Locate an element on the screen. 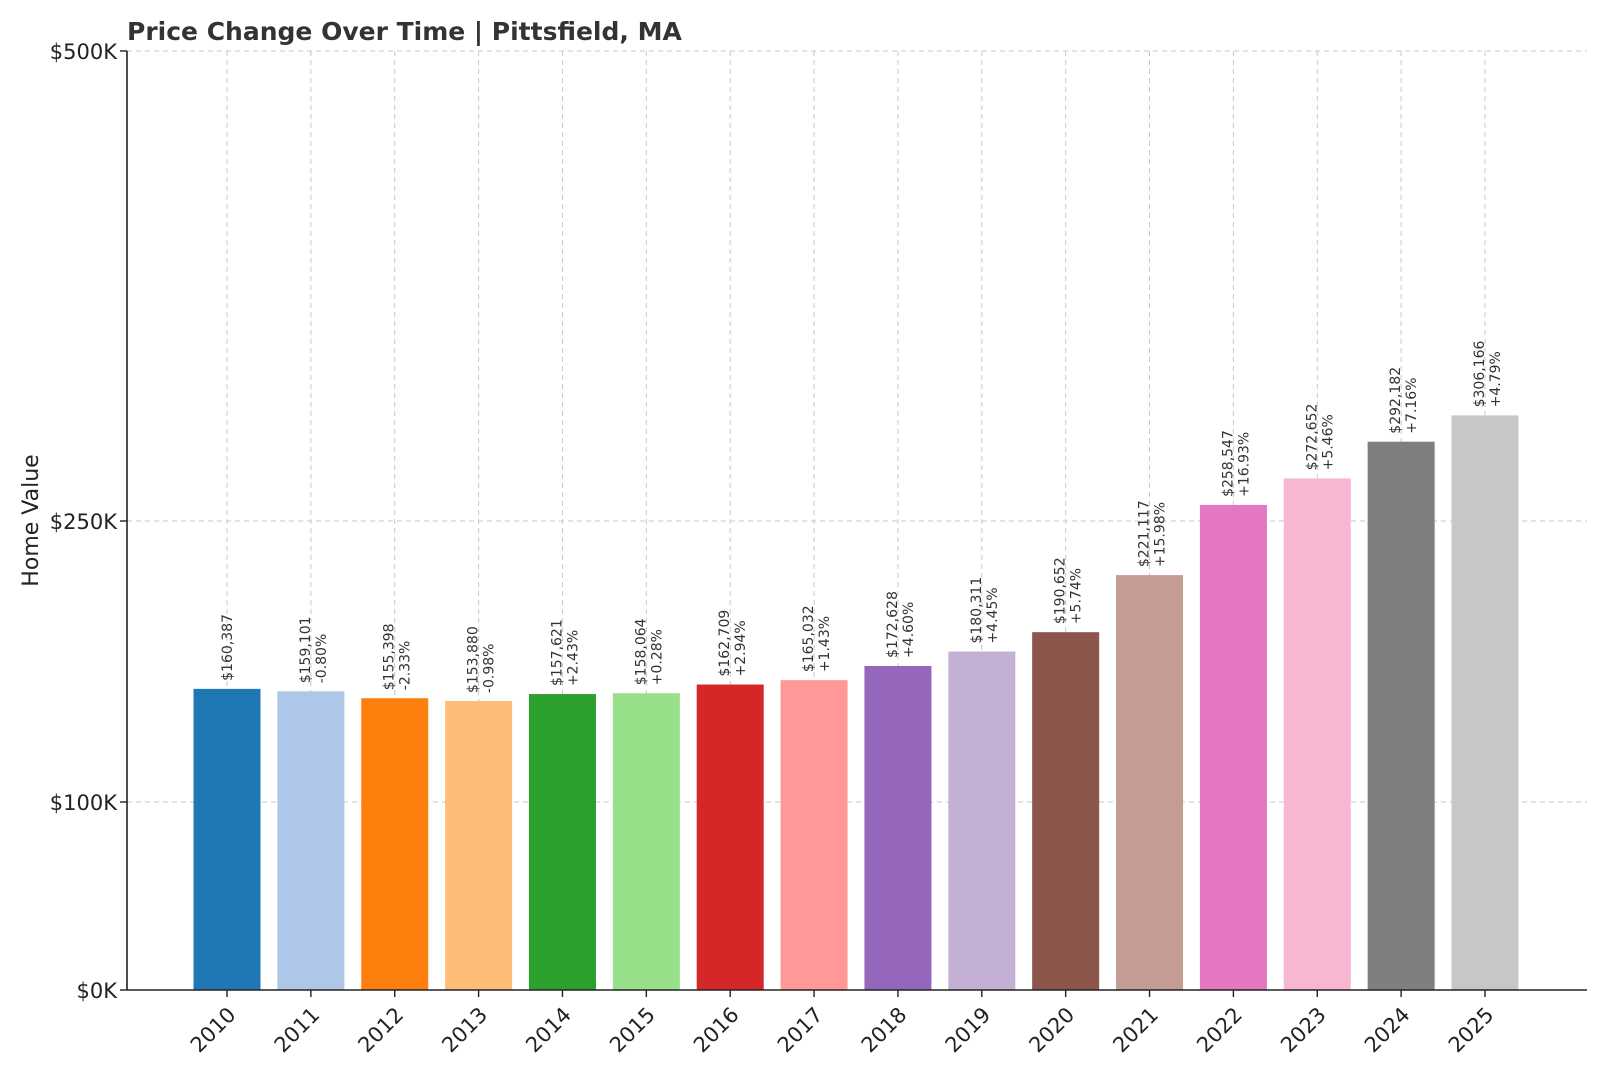 Image resolution: width=1600 pixels, height=1071 pixels. x-tick-label: 2024 is located at coordinates (1387, 1030).